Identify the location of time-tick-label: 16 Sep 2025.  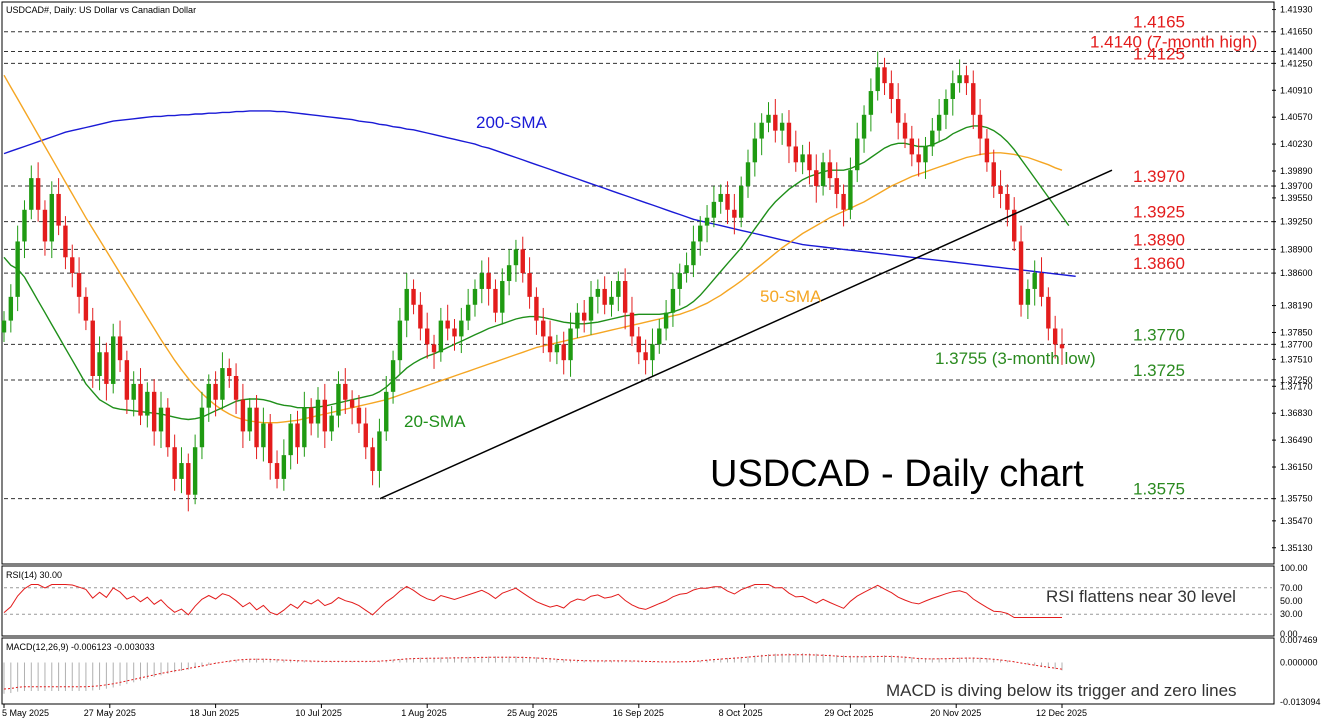
(638, 713).